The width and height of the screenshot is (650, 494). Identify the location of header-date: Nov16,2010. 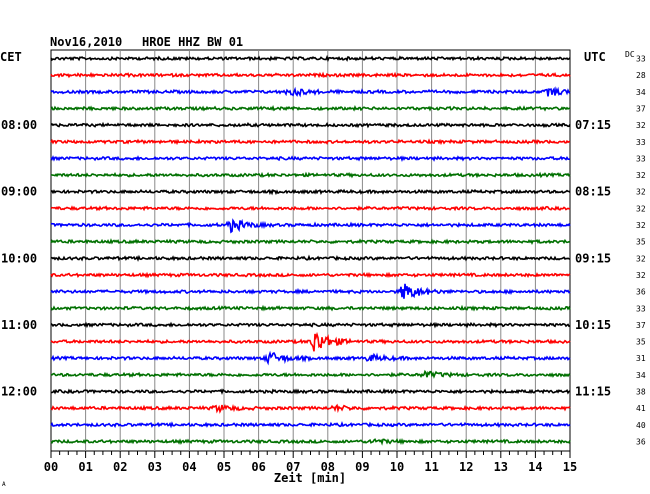
(86, 42).